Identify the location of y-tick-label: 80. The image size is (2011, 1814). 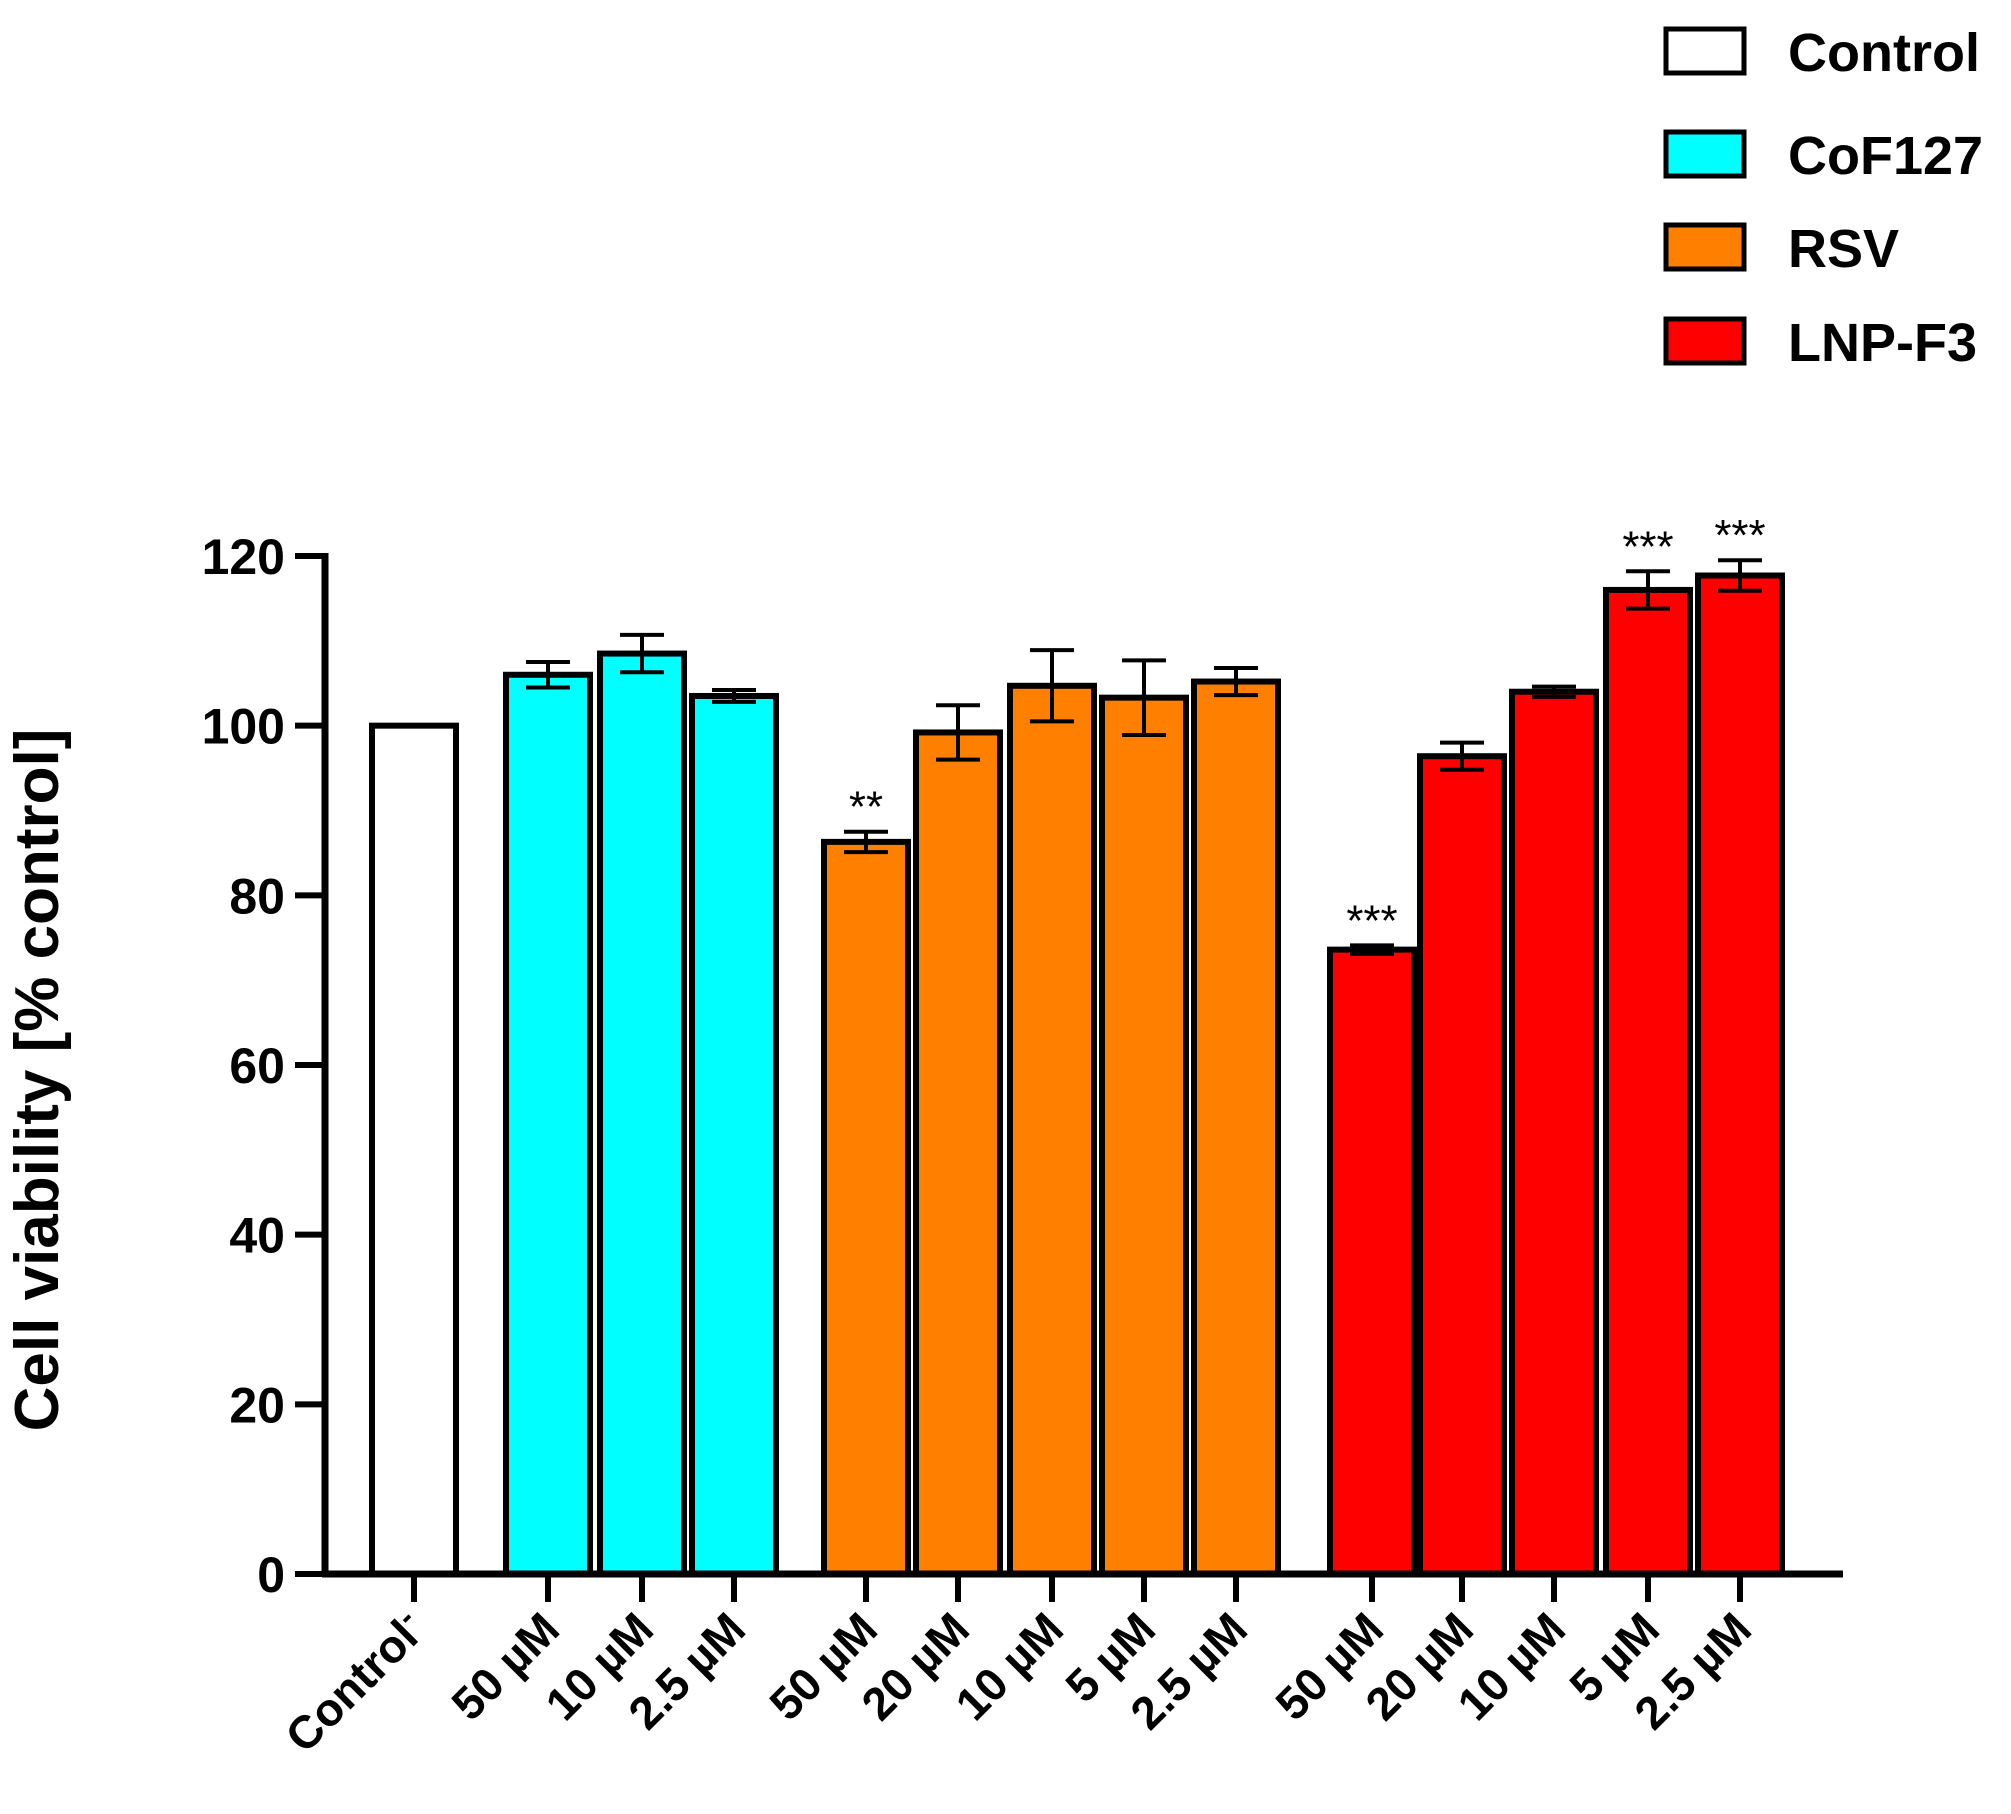
(257, 896).